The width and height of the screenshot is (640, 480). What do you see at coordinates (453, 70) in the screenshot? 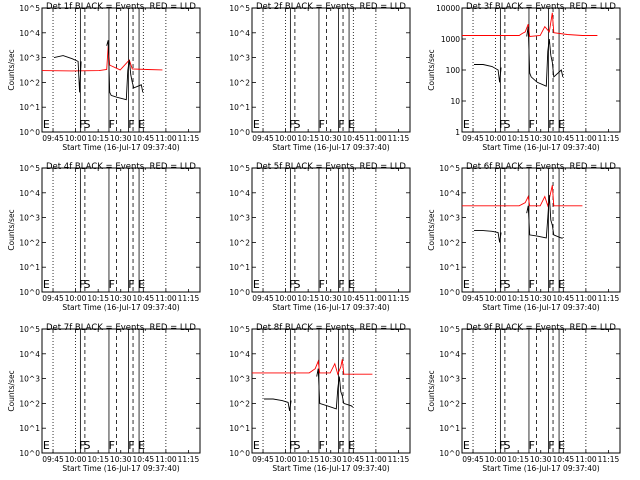
I see `y-tick-label: 100` at bounding box center [453, 70].